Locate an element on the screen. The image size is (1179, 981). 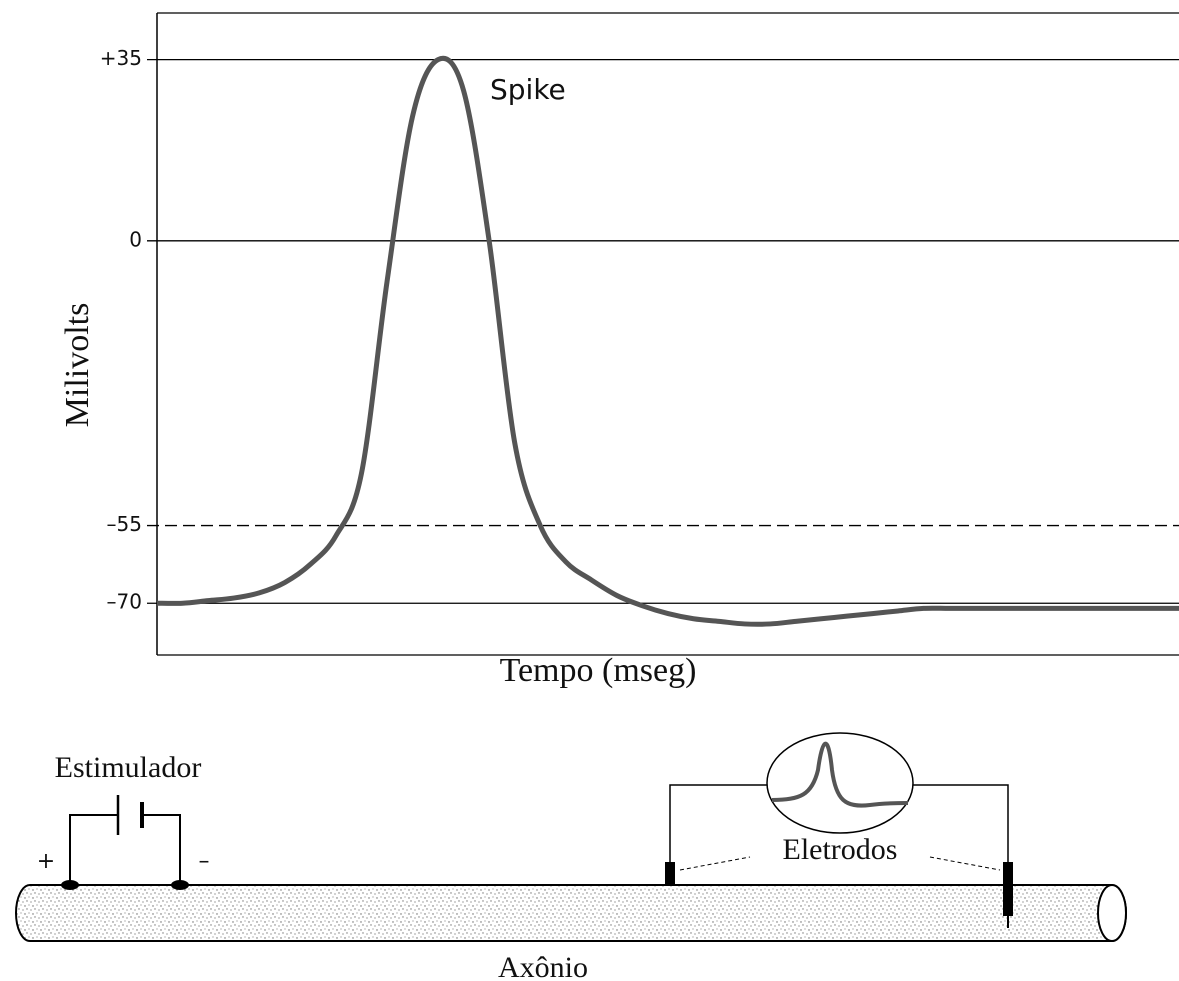
y-axis-label: Milivolts is located at coordinates (77, 365).